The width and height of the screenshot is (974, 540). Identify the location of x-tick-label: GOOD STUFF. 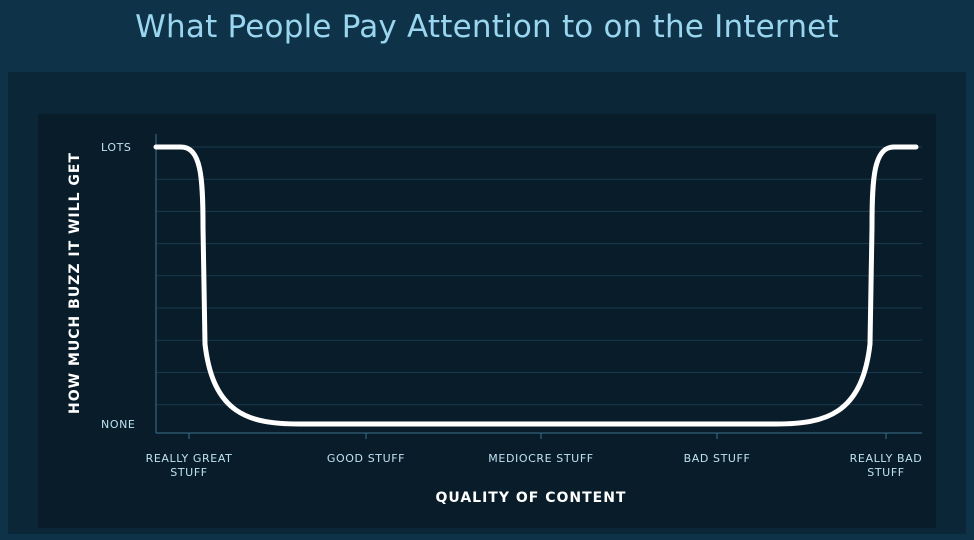
(366, 458).